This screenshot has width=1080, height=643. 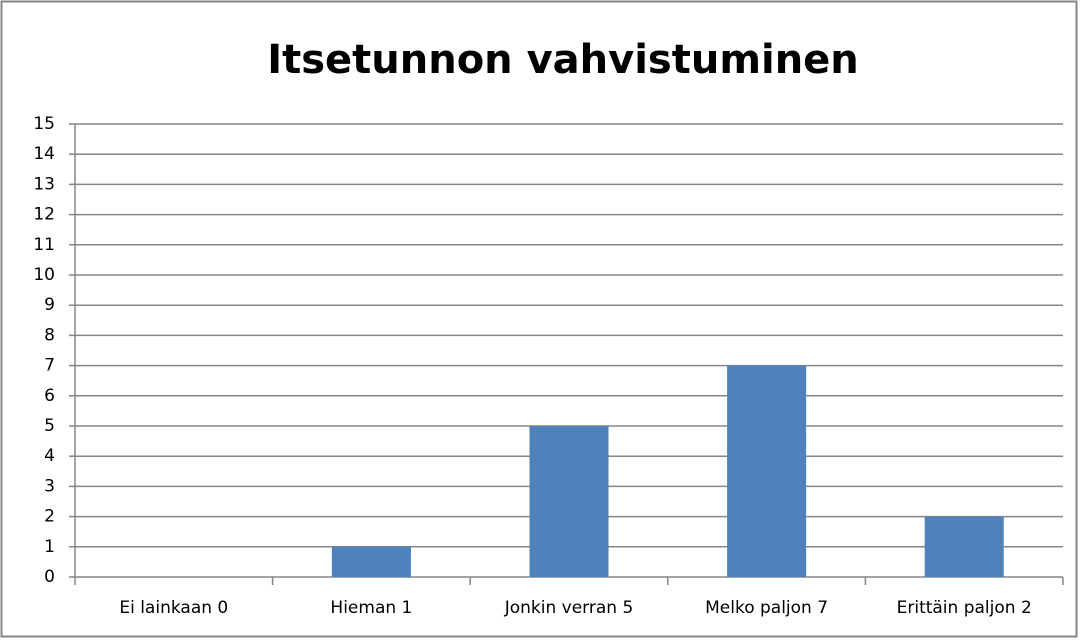 What do you see at coordinates (49, 305) in the screenshot?
I see `y-tick-label: 9` at bounding box center [49, 305].